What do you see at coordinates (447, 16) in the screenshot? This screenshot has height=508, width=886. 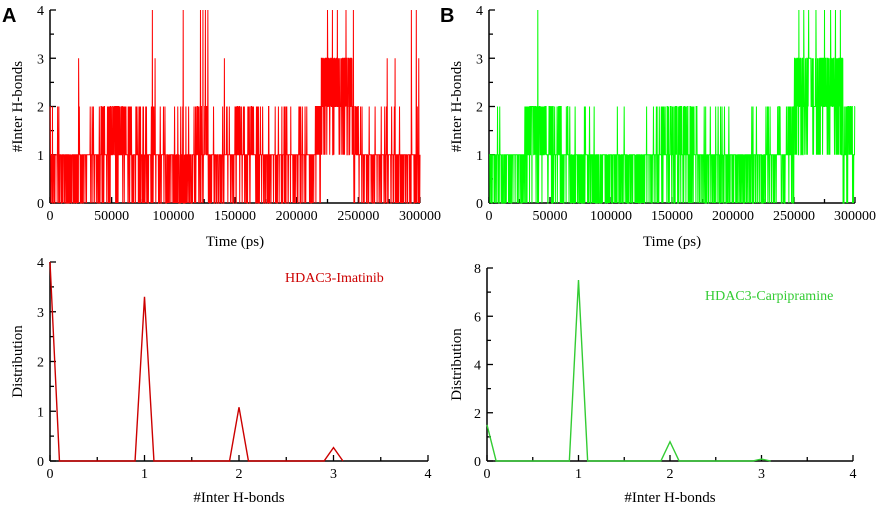 I see `panel-letter-b: B` at bounding box center [447, 16].